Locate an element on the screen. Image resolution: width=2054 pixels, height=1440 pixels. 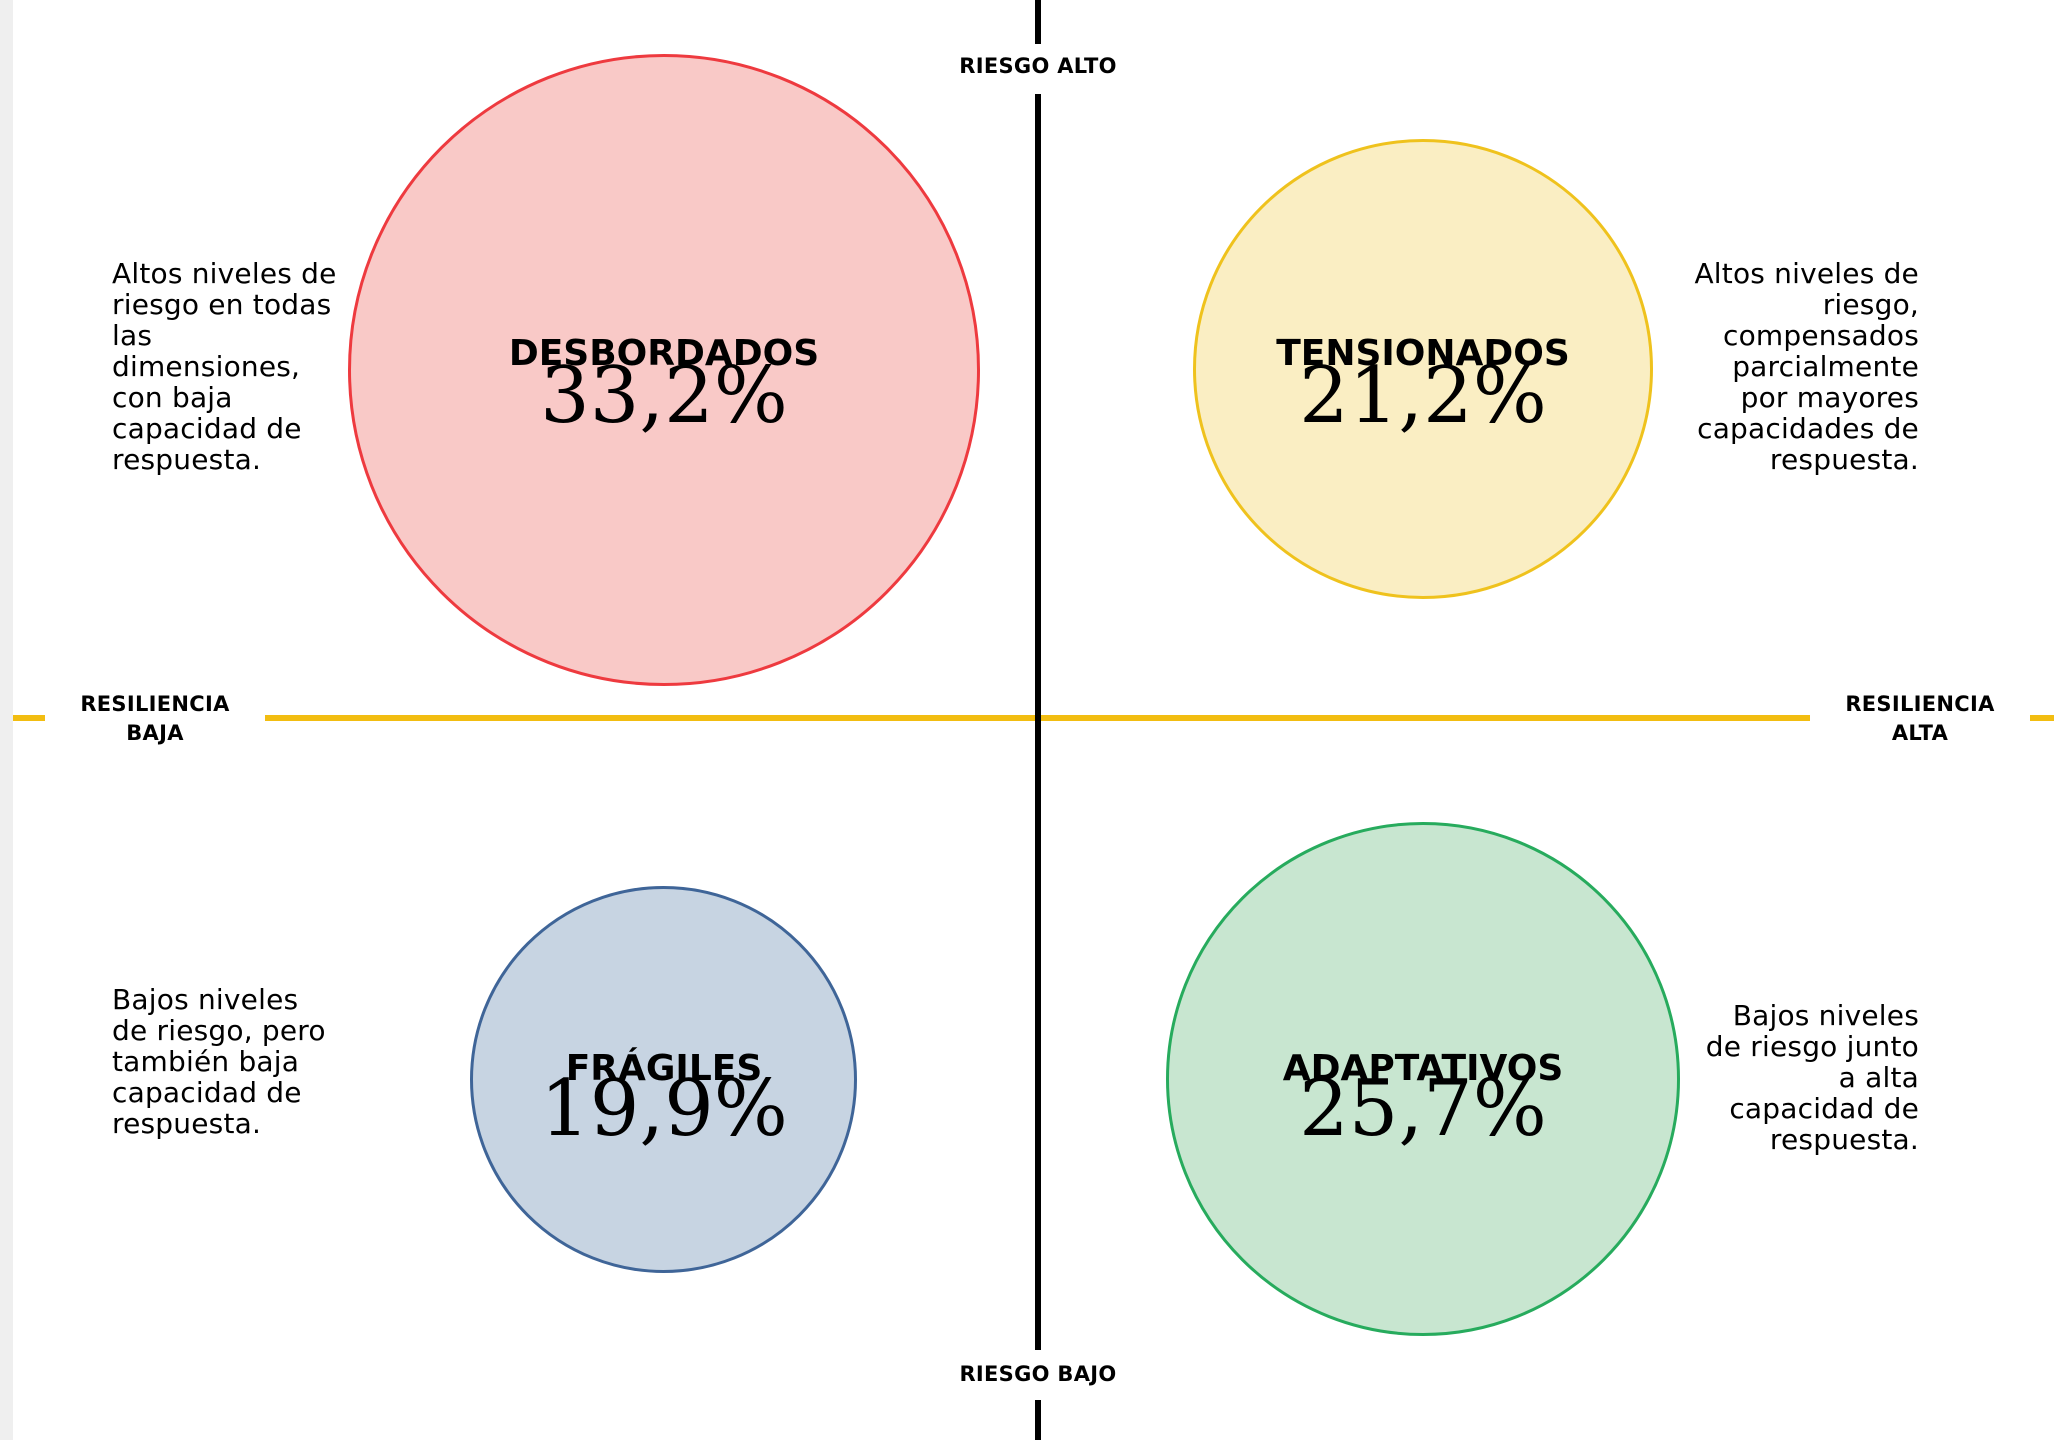
axis-label-riesgo-bajo-text: RIESGO BAJO is located at coordinates (1038, 1374).